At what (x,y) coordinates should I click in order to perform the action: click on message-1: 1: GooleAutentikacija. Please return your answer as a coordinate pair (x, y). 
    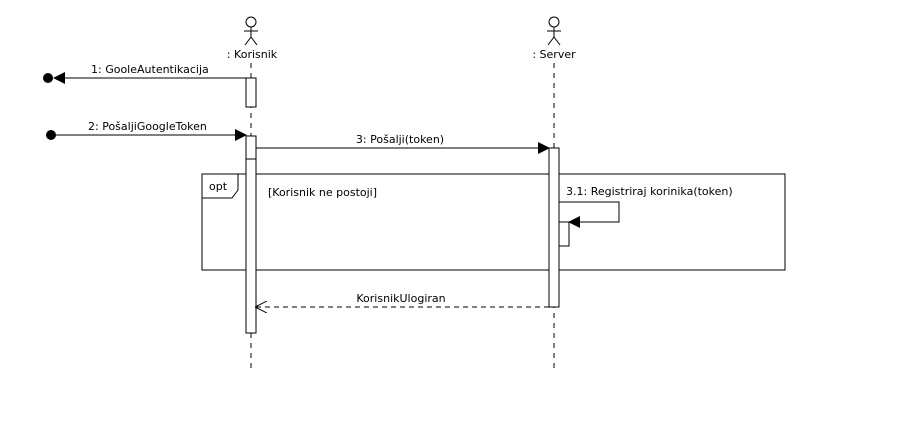
    Looking at the image, I should click on (144, 73).